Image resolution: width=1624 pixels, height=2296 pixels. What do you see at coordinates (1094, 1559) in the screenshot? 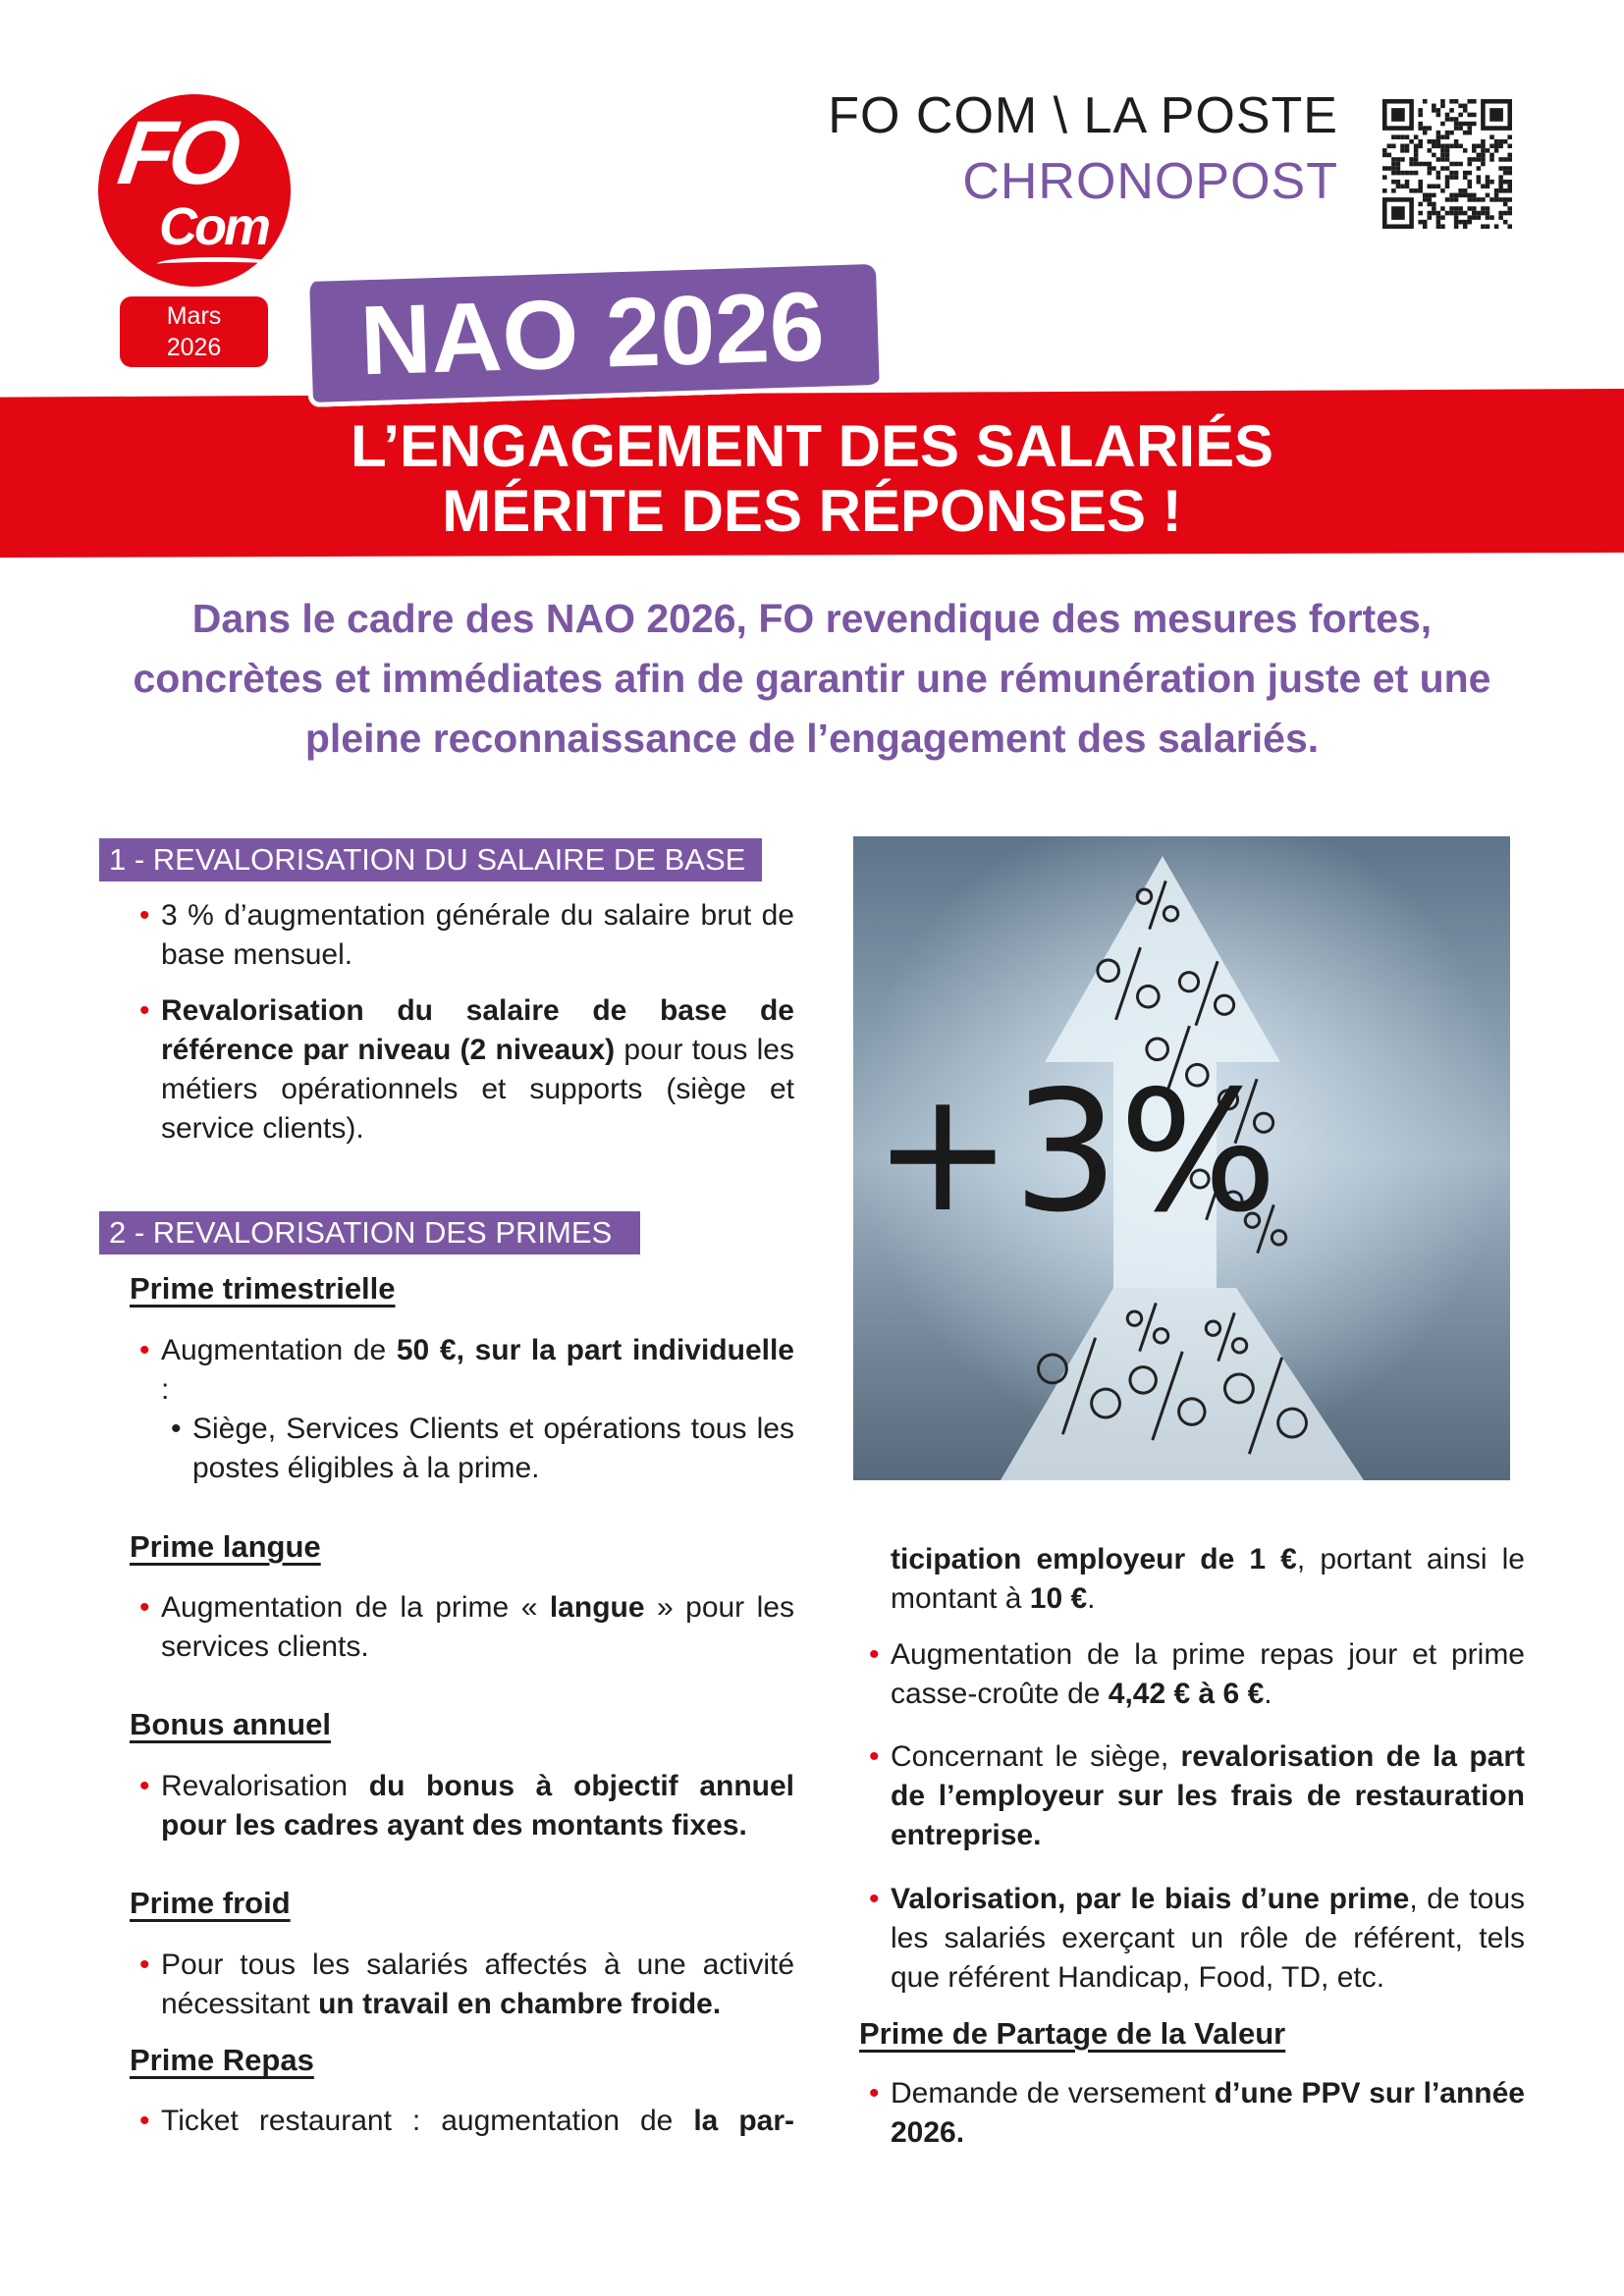
I see `bold-text: ticipation employeur de 1 €` at bounding box center [1094, 1559].